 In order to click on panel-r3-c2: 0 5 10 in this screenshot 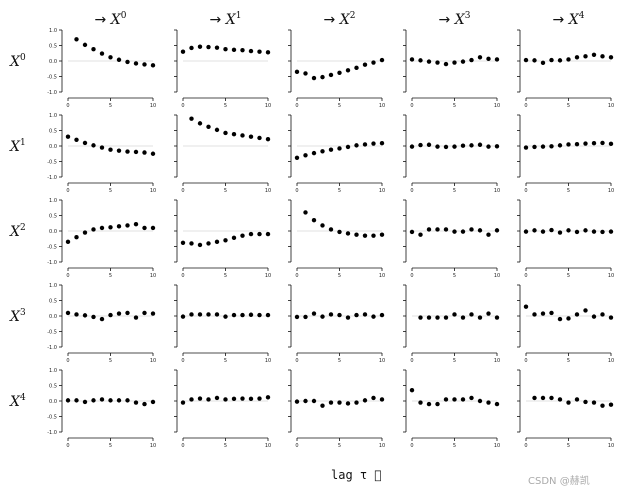, I will do `click(336, 324)`.